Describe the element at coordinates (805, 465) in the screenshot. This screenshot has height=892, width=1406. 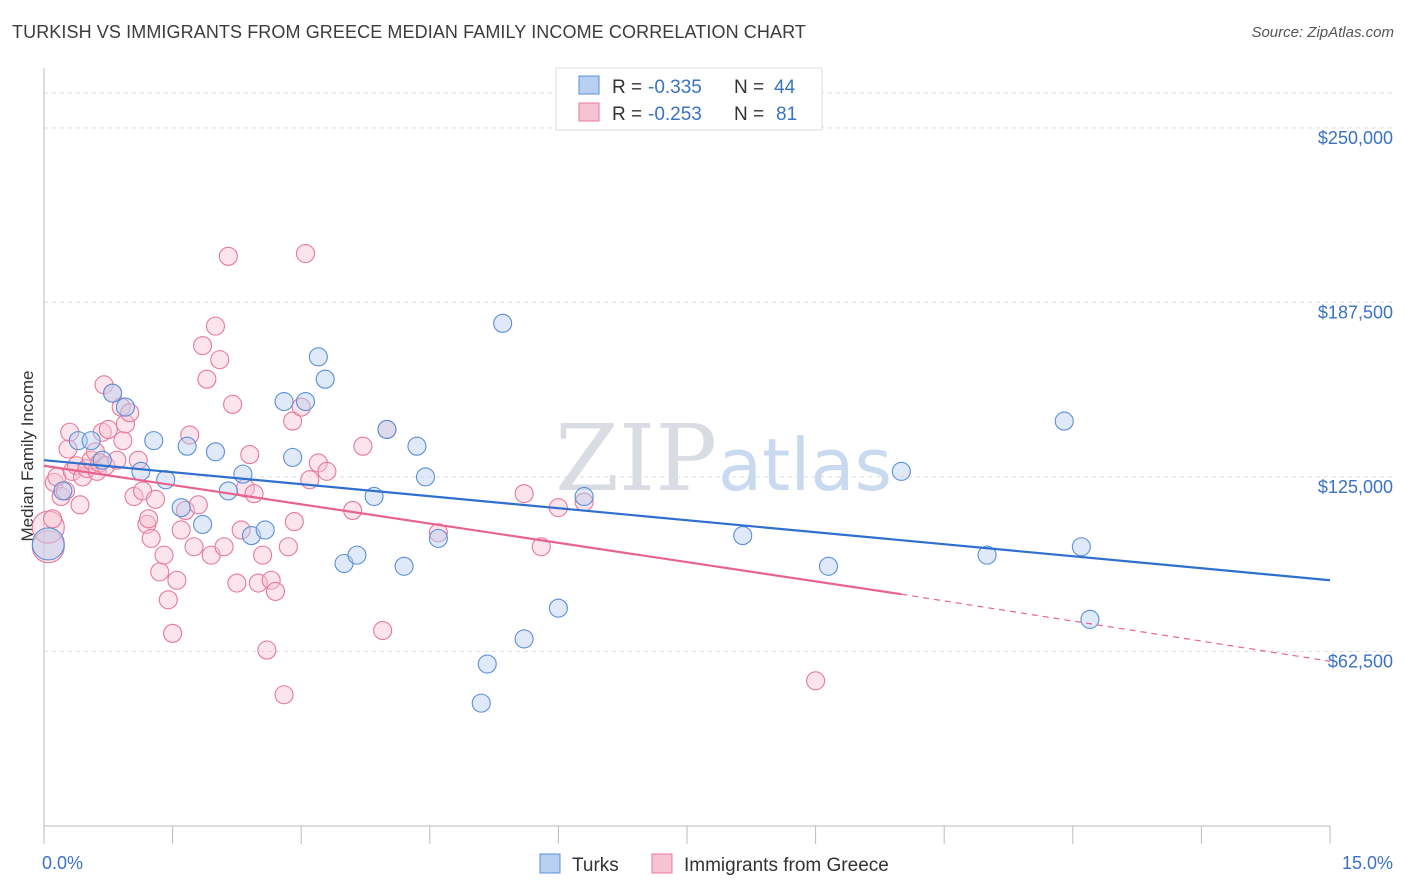
I see `watermark-atlas: atlas` at that location.